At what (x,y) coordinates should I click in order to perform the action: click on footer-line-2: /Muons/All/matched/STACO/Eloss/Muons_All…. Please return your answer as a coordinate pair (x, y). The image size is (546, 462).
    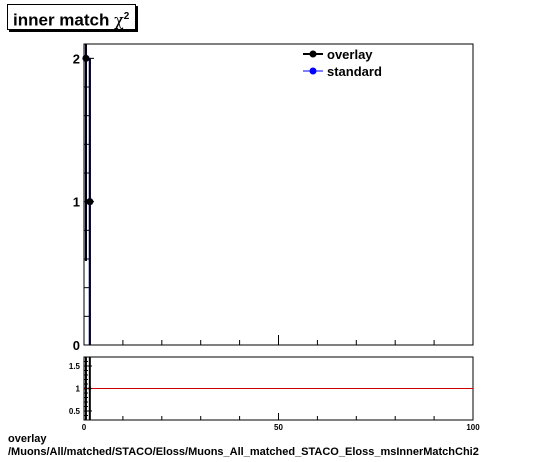
    Looking at the image, I should click on (243, 452).